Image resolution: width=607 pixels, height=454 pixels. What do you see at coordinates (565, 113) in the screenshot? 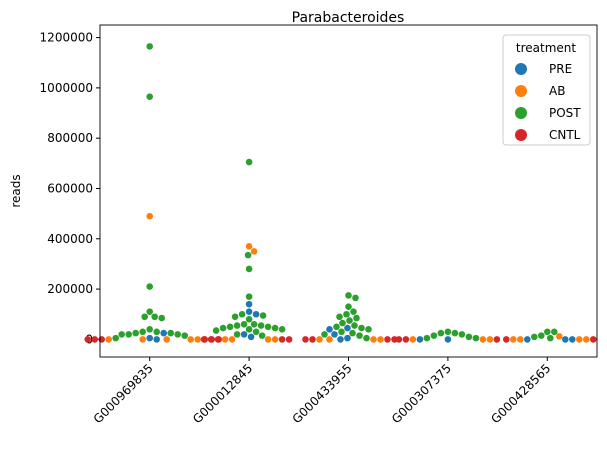
I see `legend-label: POST` at bounding box center [565, 113].